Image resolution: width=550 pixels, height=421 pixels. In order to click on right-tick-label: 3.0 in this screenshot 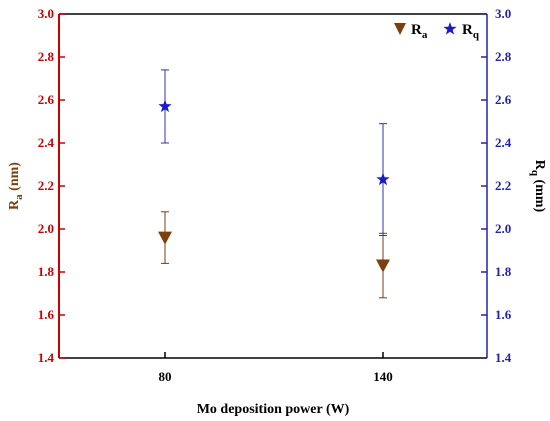, I will do `click(503, 13)`.